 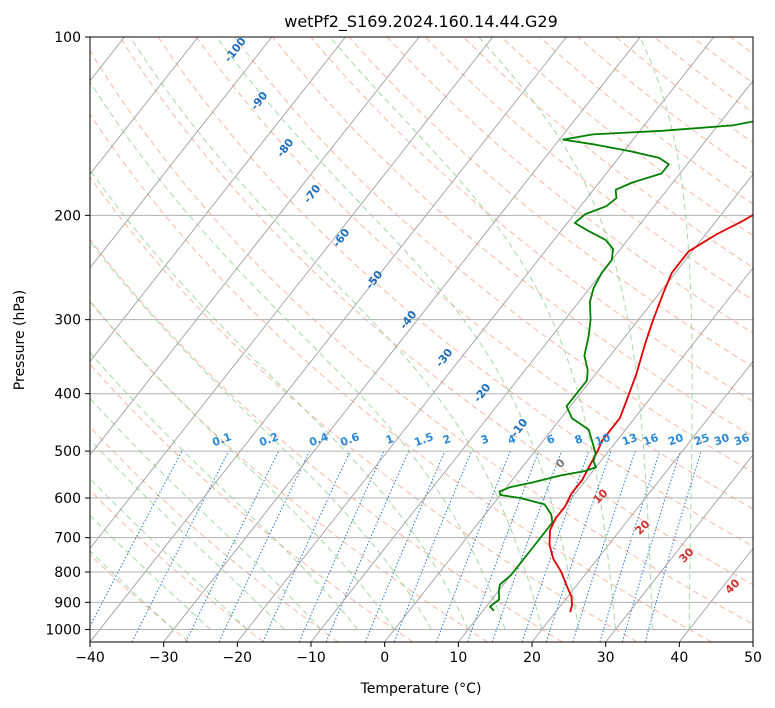 What do you see at coordinates (238, 658) in the screenshot?
I see `x-tick-label: −20` at bounding box center [238, 658].